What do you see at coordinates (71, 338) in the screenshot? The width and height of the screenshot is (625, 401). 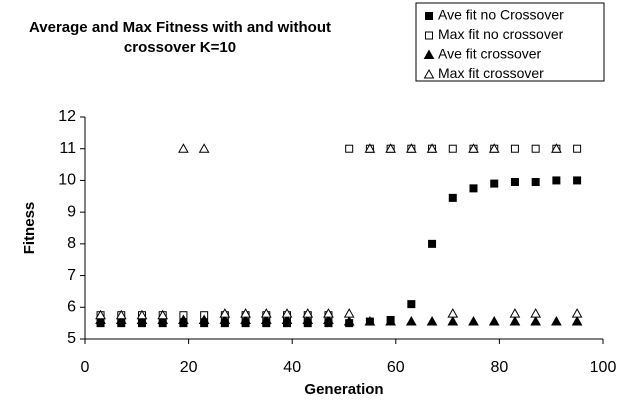 I see `y-tick-label: 5` at bounding box center [71, 338].